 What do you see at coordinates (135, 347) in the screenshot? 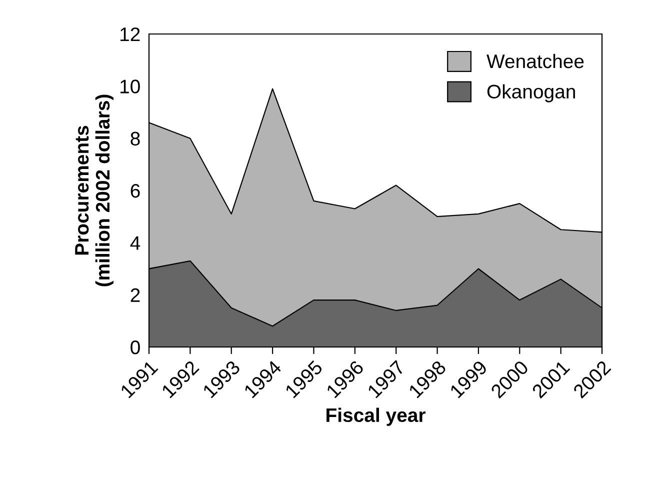
I see `y-tick-label: 0` at bounding box center [135, 347].